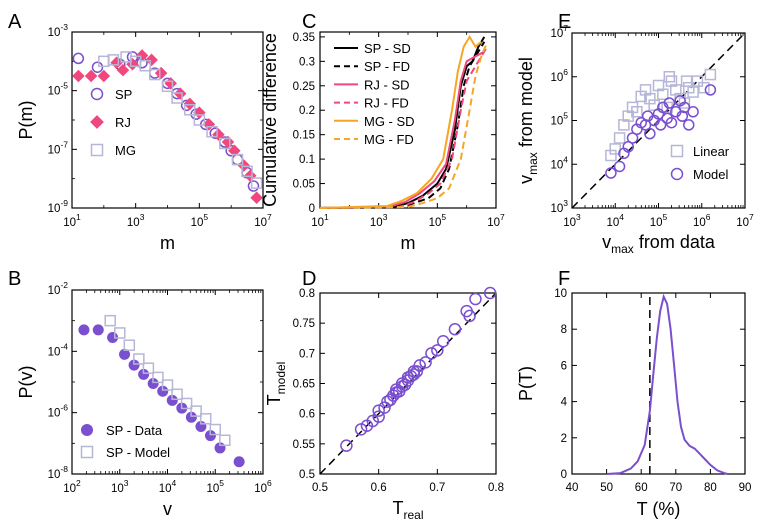 The width and height of the screenshot is (763, 522). I want to click on x-tick-label: 0.7, so click(437, 488).